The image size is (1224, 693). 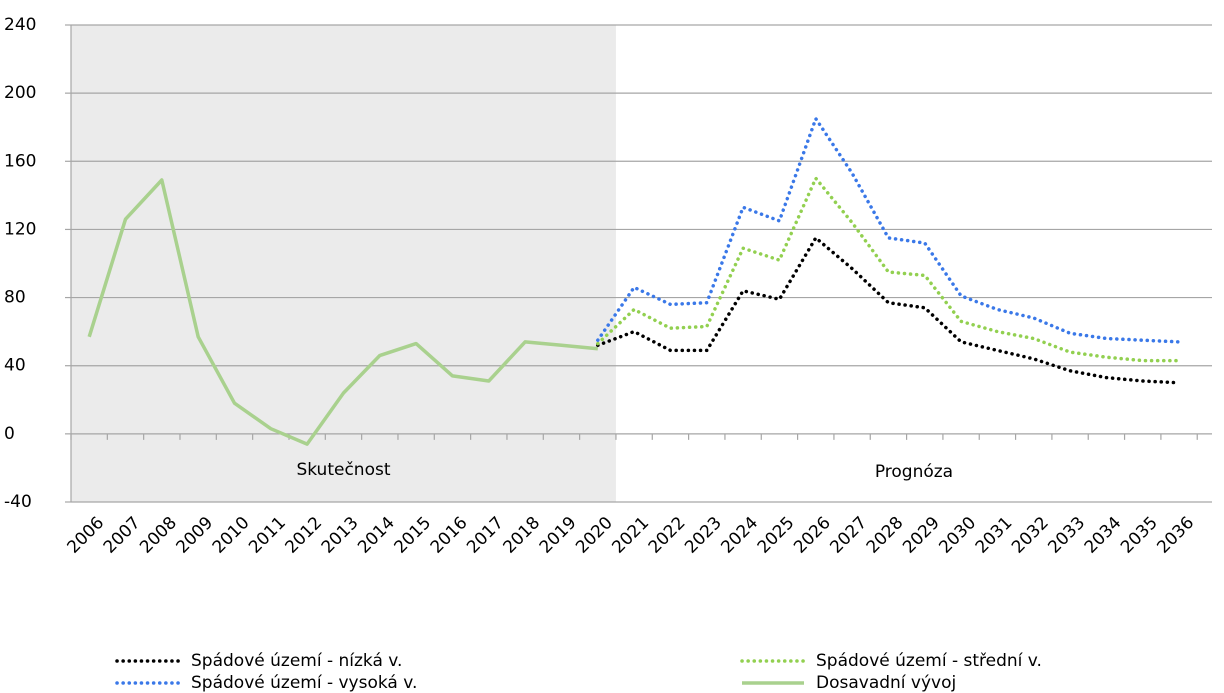 I want to click on legend-label: Spádové území - vysoká v., so click(x=304, y=683).